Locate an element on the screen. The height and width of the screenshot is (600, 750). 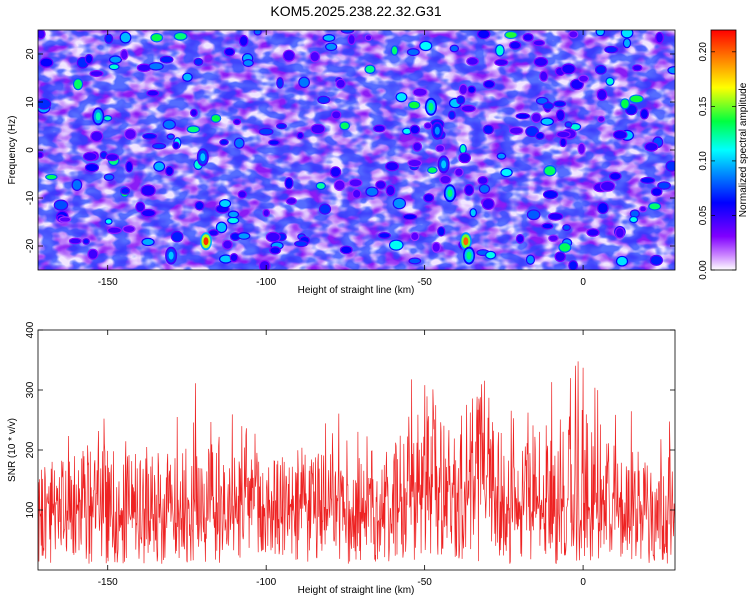
y-tick-label: 200 is located at coordinates (30, 449).